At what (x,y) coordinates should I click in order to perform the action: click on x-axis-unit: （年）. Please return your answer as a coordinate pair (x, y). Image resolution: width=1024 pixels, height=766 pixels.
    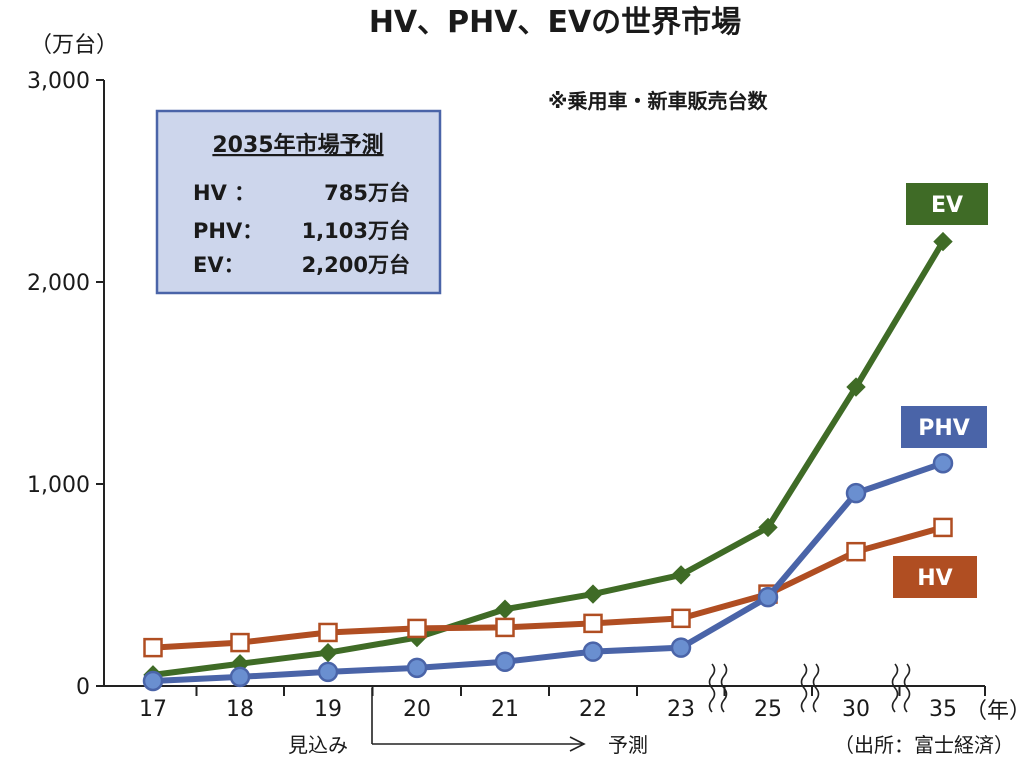
    Looking at the image, I should click on (994, 711).